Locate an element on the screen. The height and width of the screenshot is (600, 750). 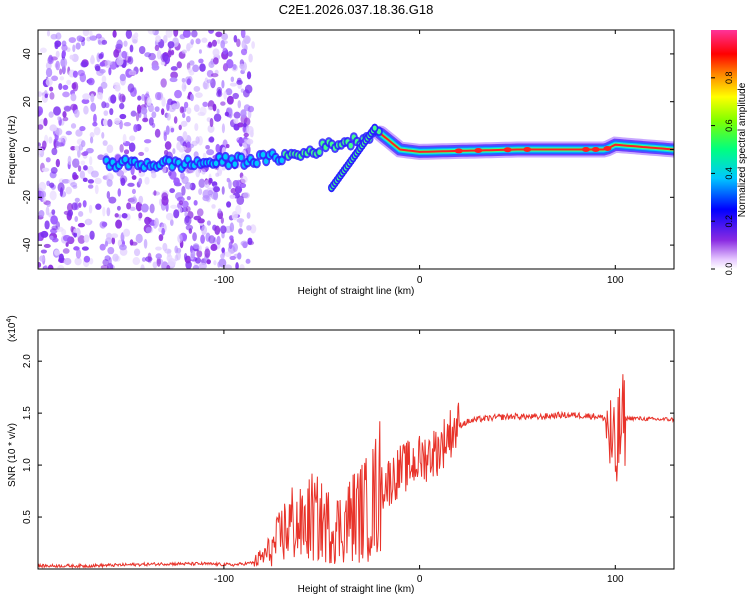
snr-multiplier: (x104) is located at coordinates (12, 328).